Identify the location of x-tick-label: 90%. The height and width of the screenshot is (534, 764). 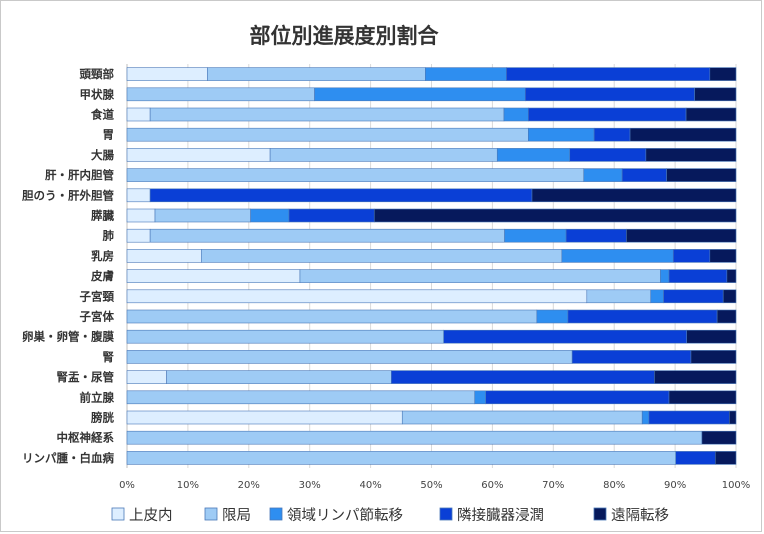
(675, 485).